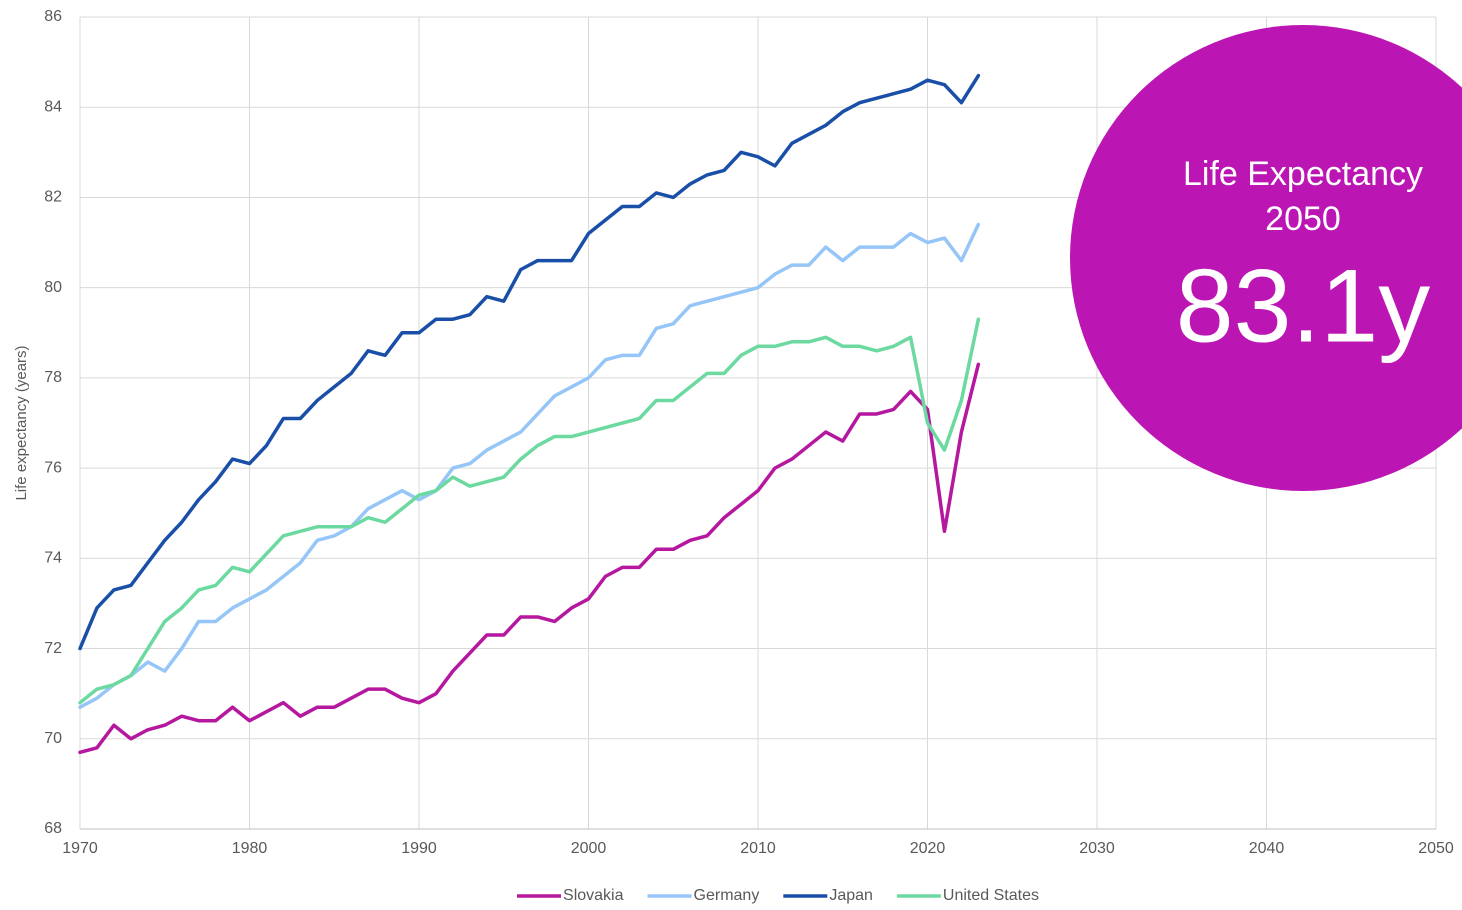 This screenshot has width=1462, height=910. What do you see at coordinates (851, 895) in the screenshot?
I see `legend-label: Japan` at bounding box center [851, 895].